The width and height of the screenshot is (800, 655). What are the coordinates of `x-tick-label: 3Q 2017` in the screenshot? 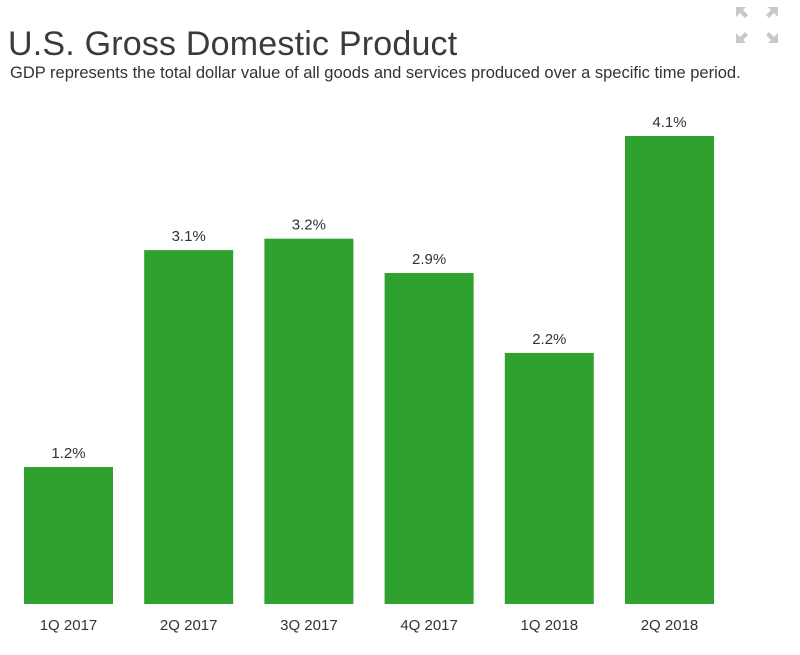 It's located at (309, 625).